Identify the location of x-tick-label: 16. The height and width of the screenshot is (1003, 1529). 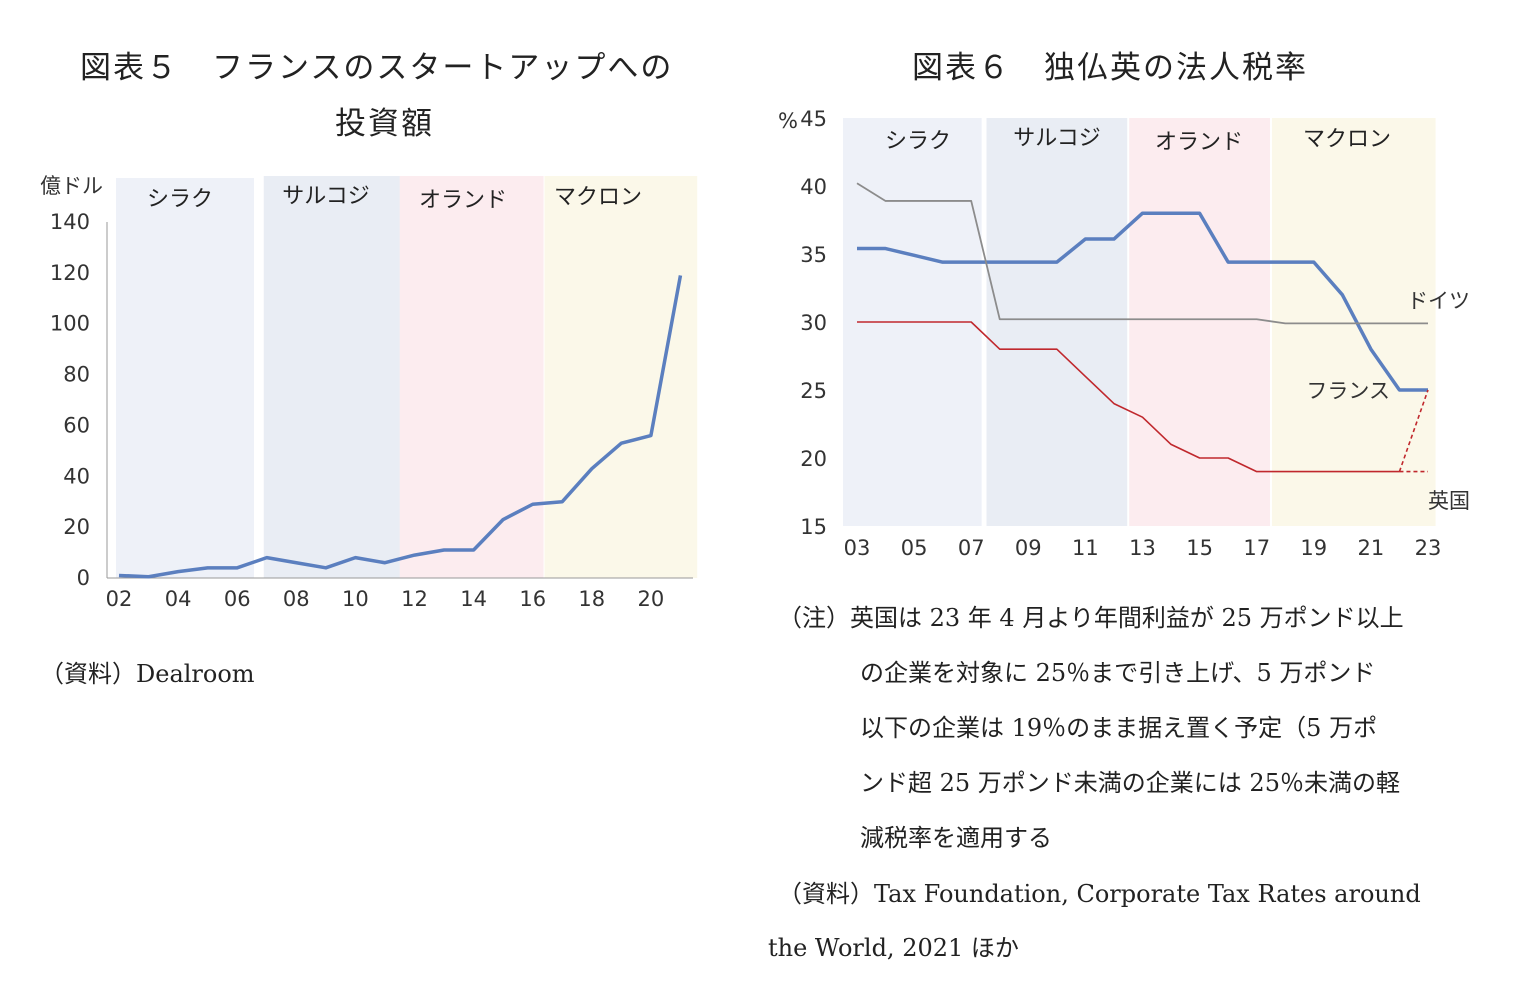
(532, 599).